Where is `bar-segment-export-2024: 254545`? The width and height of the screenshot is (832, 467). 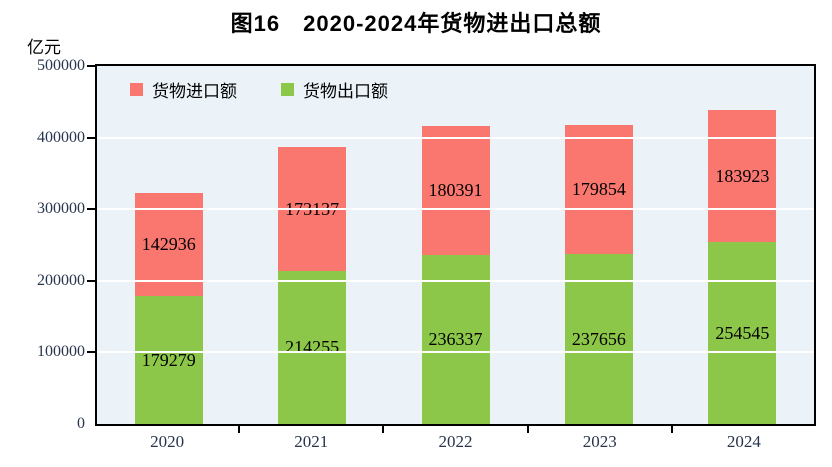
bar-segment-export-2024: 254545 is located at coordinates (742, 332).